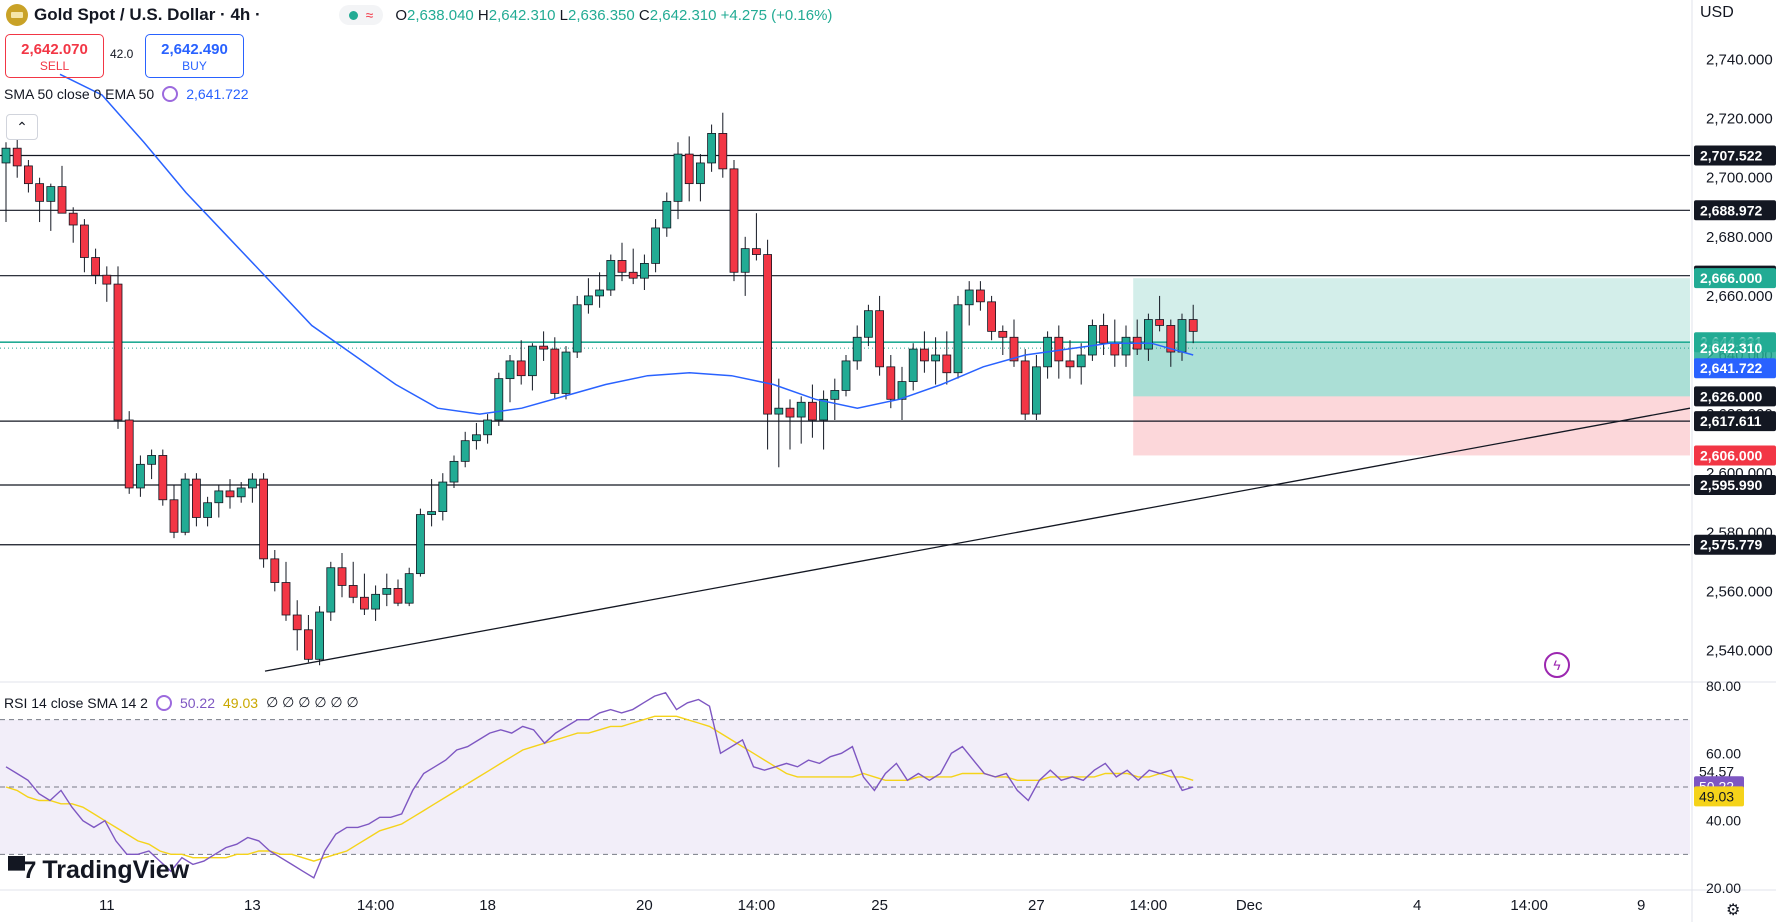 This screenshot has width=1776, height=922. Describe the element at coordinates (522, 15) in the screenshot. I see `ohlc-high: 2,642.310` at that location.